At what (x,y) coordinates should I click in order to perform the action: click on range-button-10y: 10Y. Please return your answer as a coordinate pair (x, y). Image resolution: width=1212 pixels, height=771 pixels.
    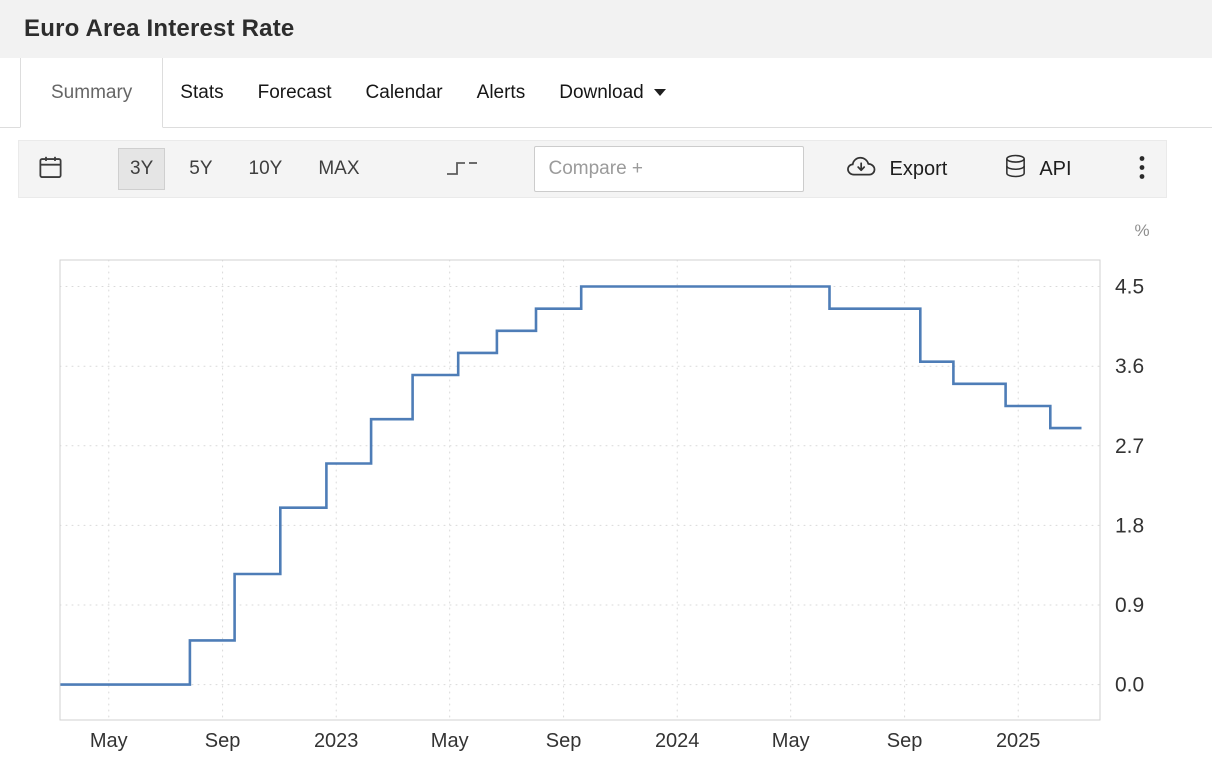
    Looking at the image, I should click on (266, 169).